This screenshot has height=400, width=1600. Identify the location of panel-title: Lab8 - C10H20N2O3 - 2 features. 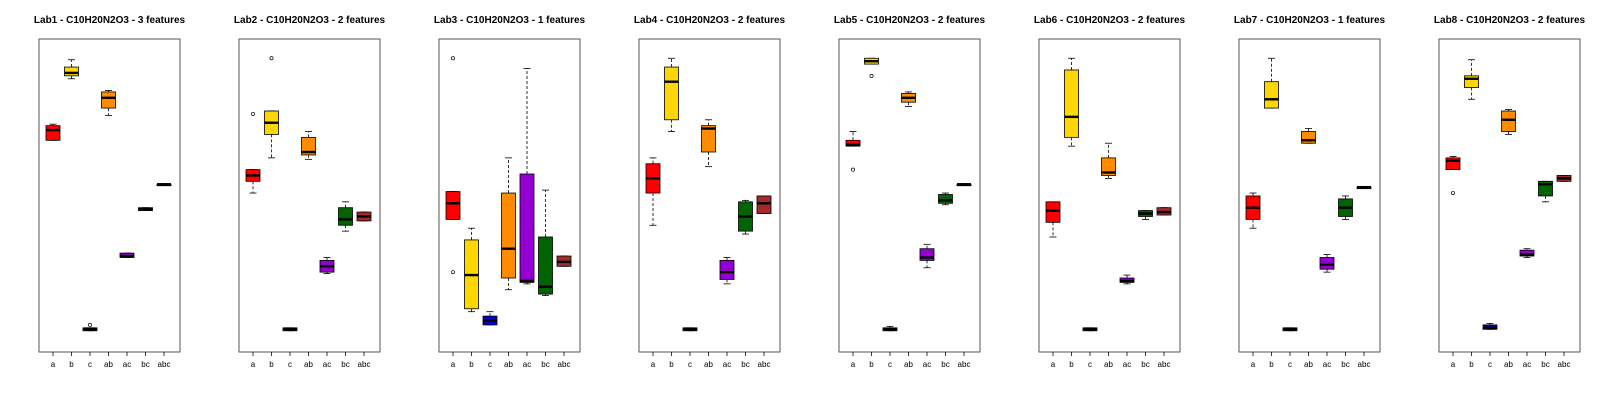
(1510, 20).